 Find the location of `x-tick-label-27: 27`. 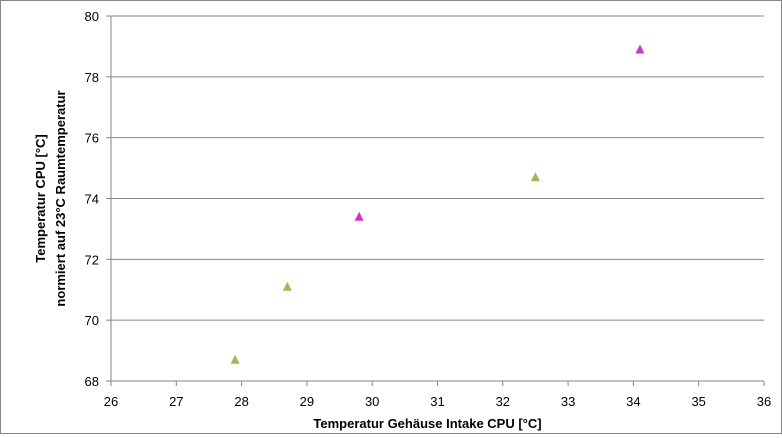

x-tick-label-27: 27 is located at coordinates (176, 401).